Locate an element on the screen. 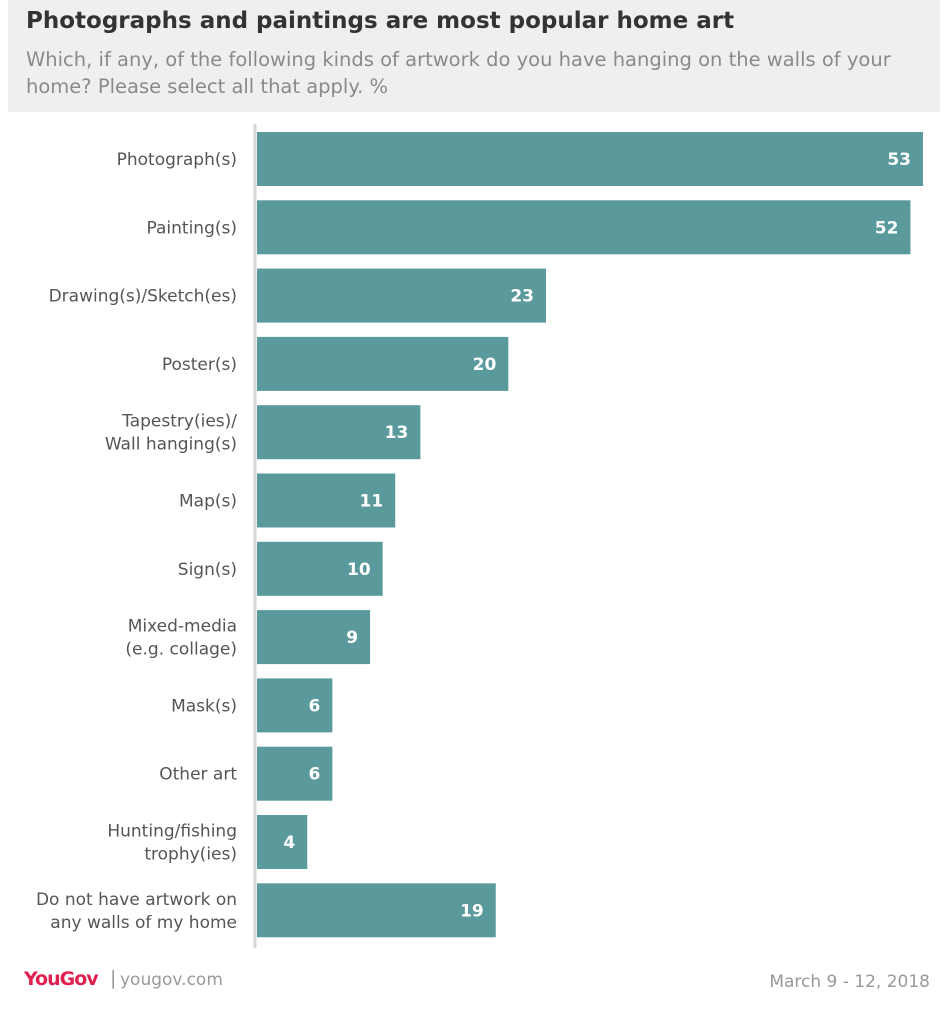 The height and width of the screenshot is (1020, 948). logo-gov-text: Gov is located at coordinates (79, 979).